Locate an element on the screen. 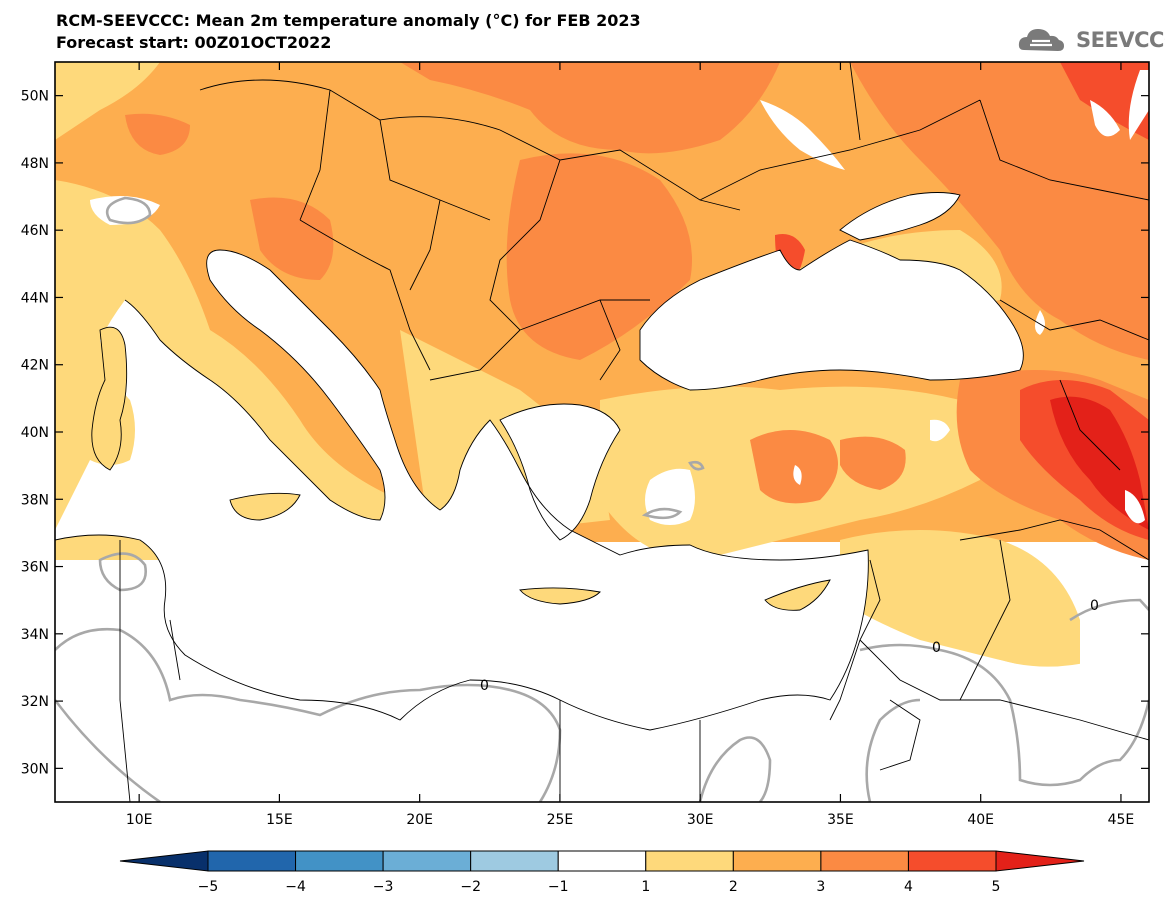  zero-contour-tunisia-south is located at coordinates (308, 714).